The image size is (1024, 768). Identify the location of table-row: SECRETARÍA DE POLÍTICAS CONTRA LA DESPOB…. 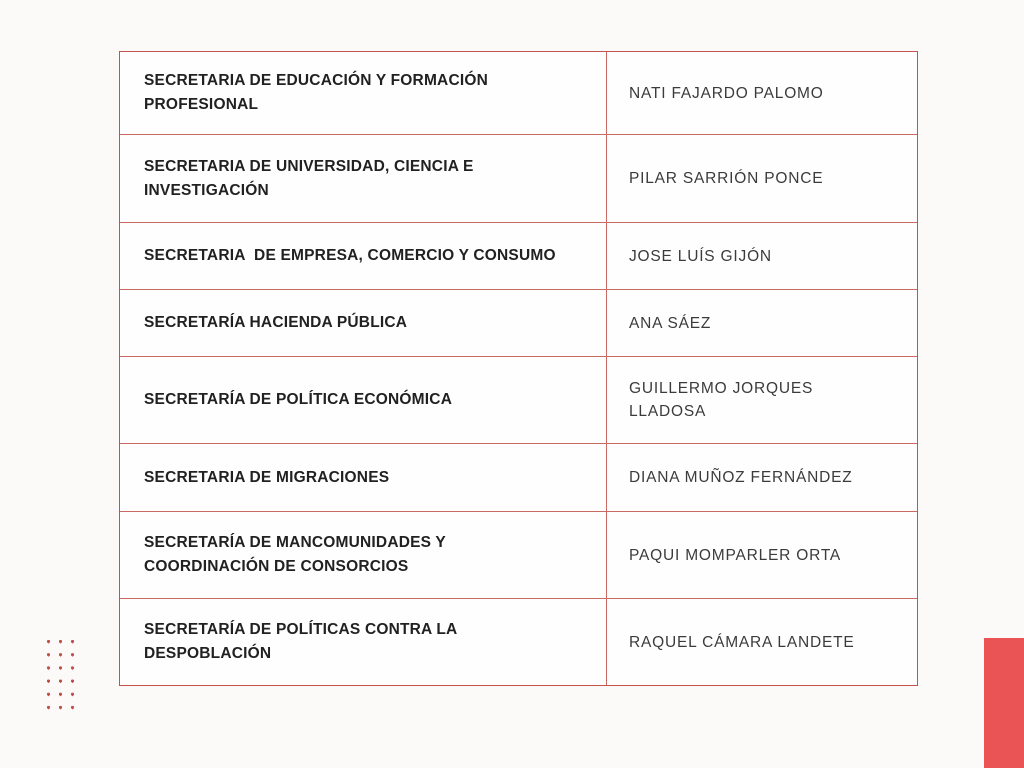
(518, 641).